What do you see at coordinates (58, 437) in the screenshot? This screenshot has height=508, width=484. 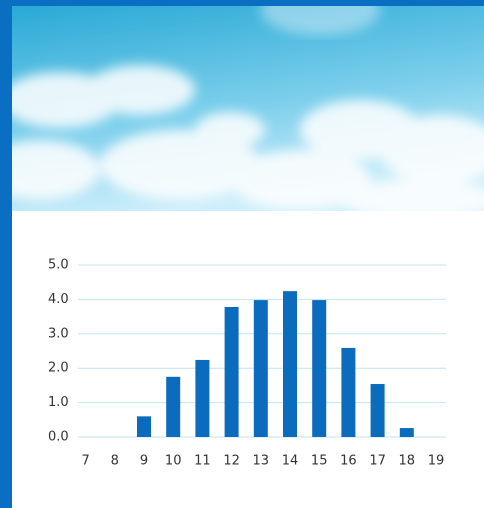 I see `y-tick-label: 0.0` at bounding box center [58, 437].